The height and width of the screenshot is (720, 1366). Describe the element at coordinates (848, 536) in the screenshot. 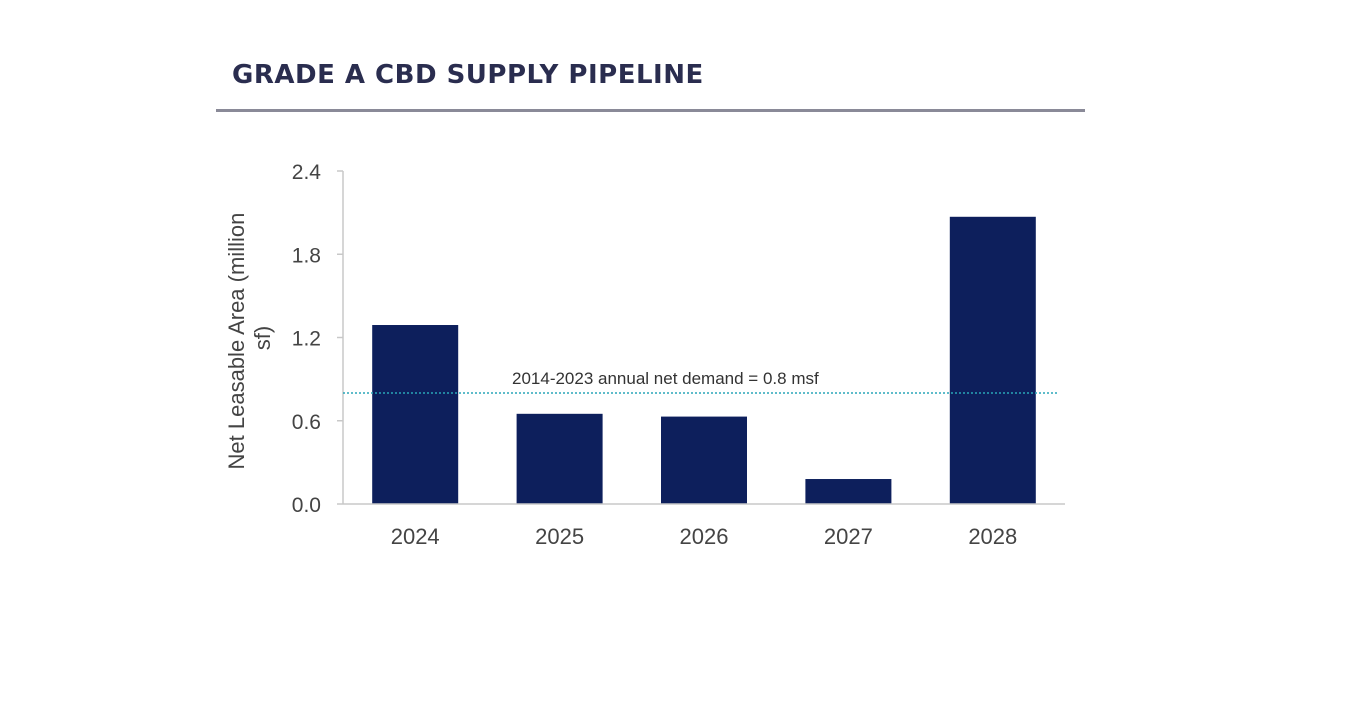

I see `x-tick-label: 2027` at that location.